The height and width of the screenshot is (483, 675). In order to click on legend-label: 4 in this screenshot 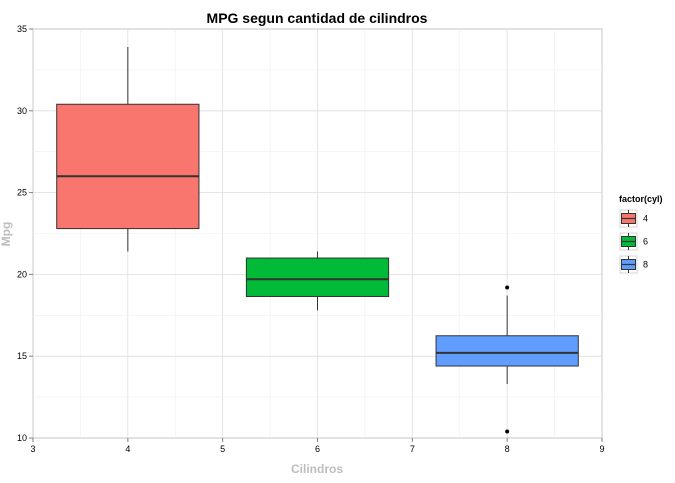, I will do `click(645, 219)`.